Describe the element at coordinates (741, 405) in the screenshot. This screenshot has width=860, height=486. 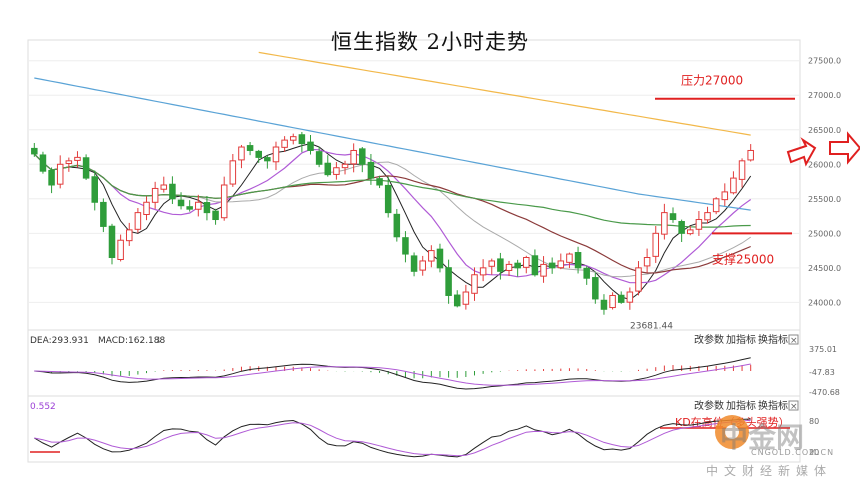
I see `kdj-add-indicator-button: 加指标` at that location.